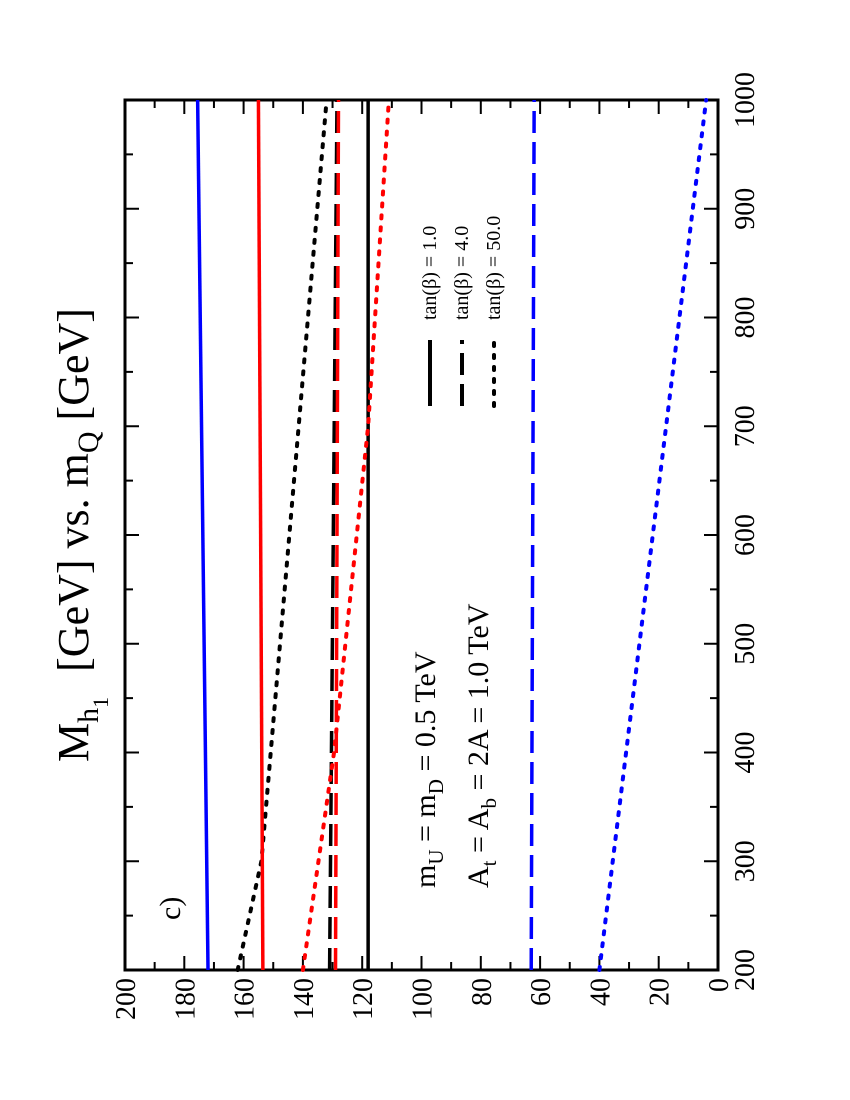 Image resolution: width=850 pixels, height=1100 pixels. Describe the element at coordinates (745, 100) in the screenshot. I see `x-tick-label: 1000` at that location.